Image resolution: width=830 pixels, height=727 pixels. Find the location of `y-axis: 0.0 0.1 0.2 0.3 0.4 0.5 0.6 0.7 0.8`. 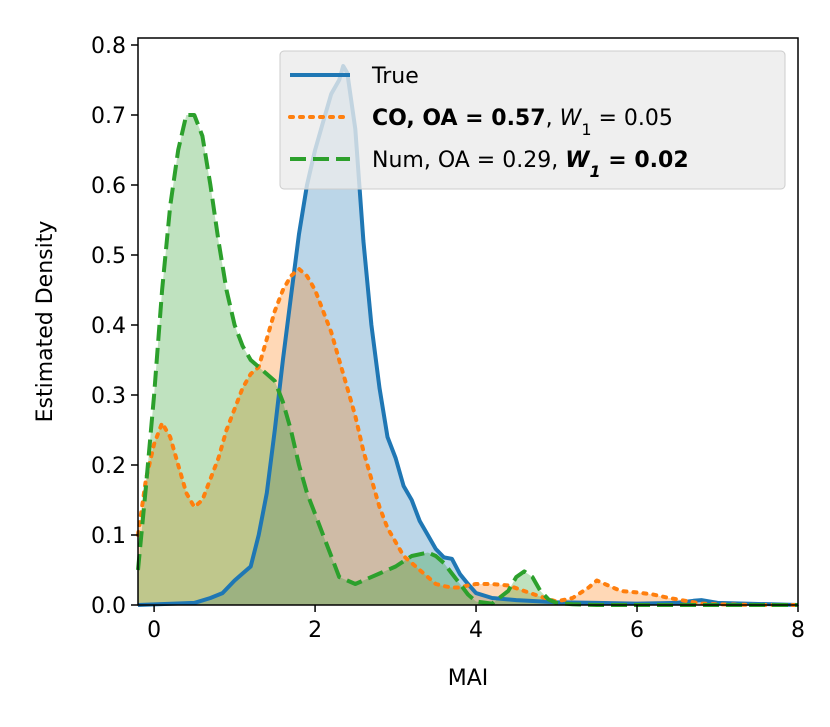

y-axis: 0.0 0.1 0.2 0.3 0.4 0.5 0.6 0.7 0.8 is located at coordinates (114, 326).